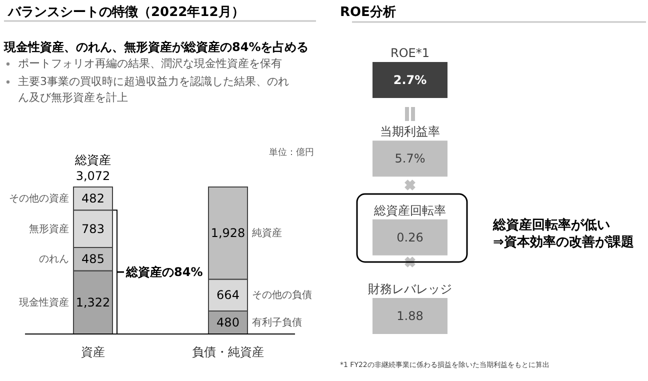  What do you see at coordinates (267, 233) in the screenshot?
I see `series-label: 純資産` at bounding box center [267, 233].